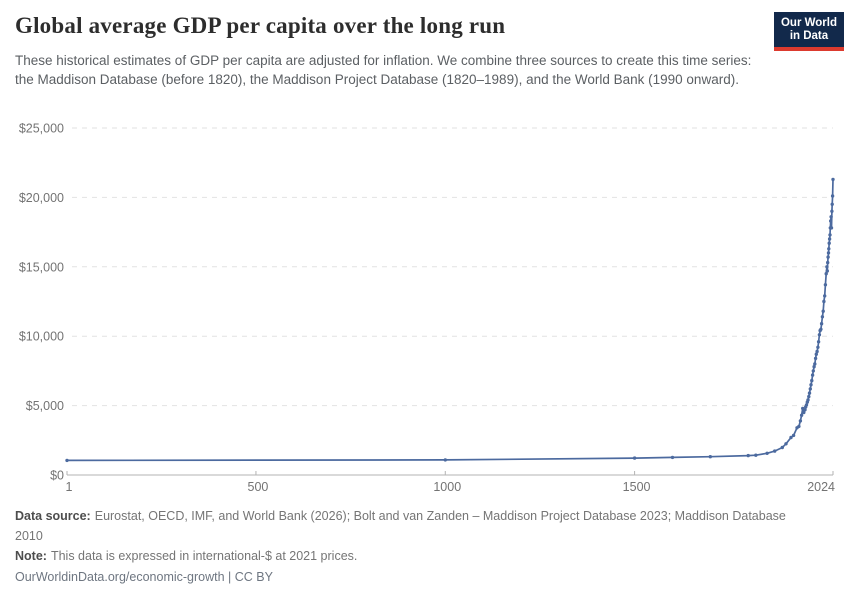  I want to click on y-axis-tick-label: $20,000, so click(41, 198).